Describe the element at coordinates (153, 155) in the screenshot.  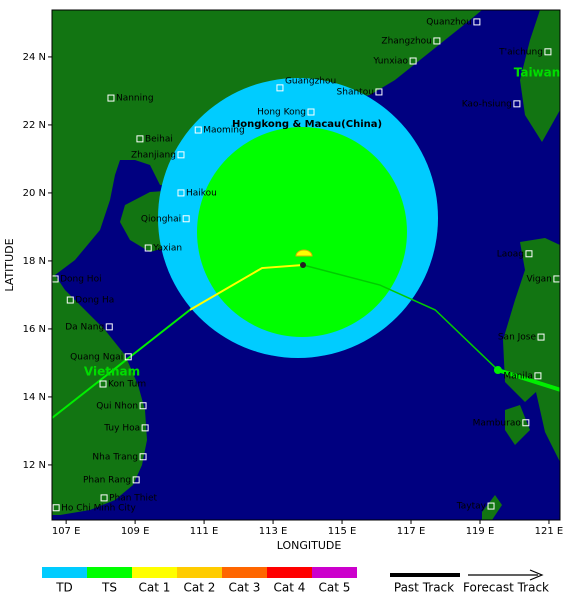
I see `city-label: Zhanjiang` at that location.